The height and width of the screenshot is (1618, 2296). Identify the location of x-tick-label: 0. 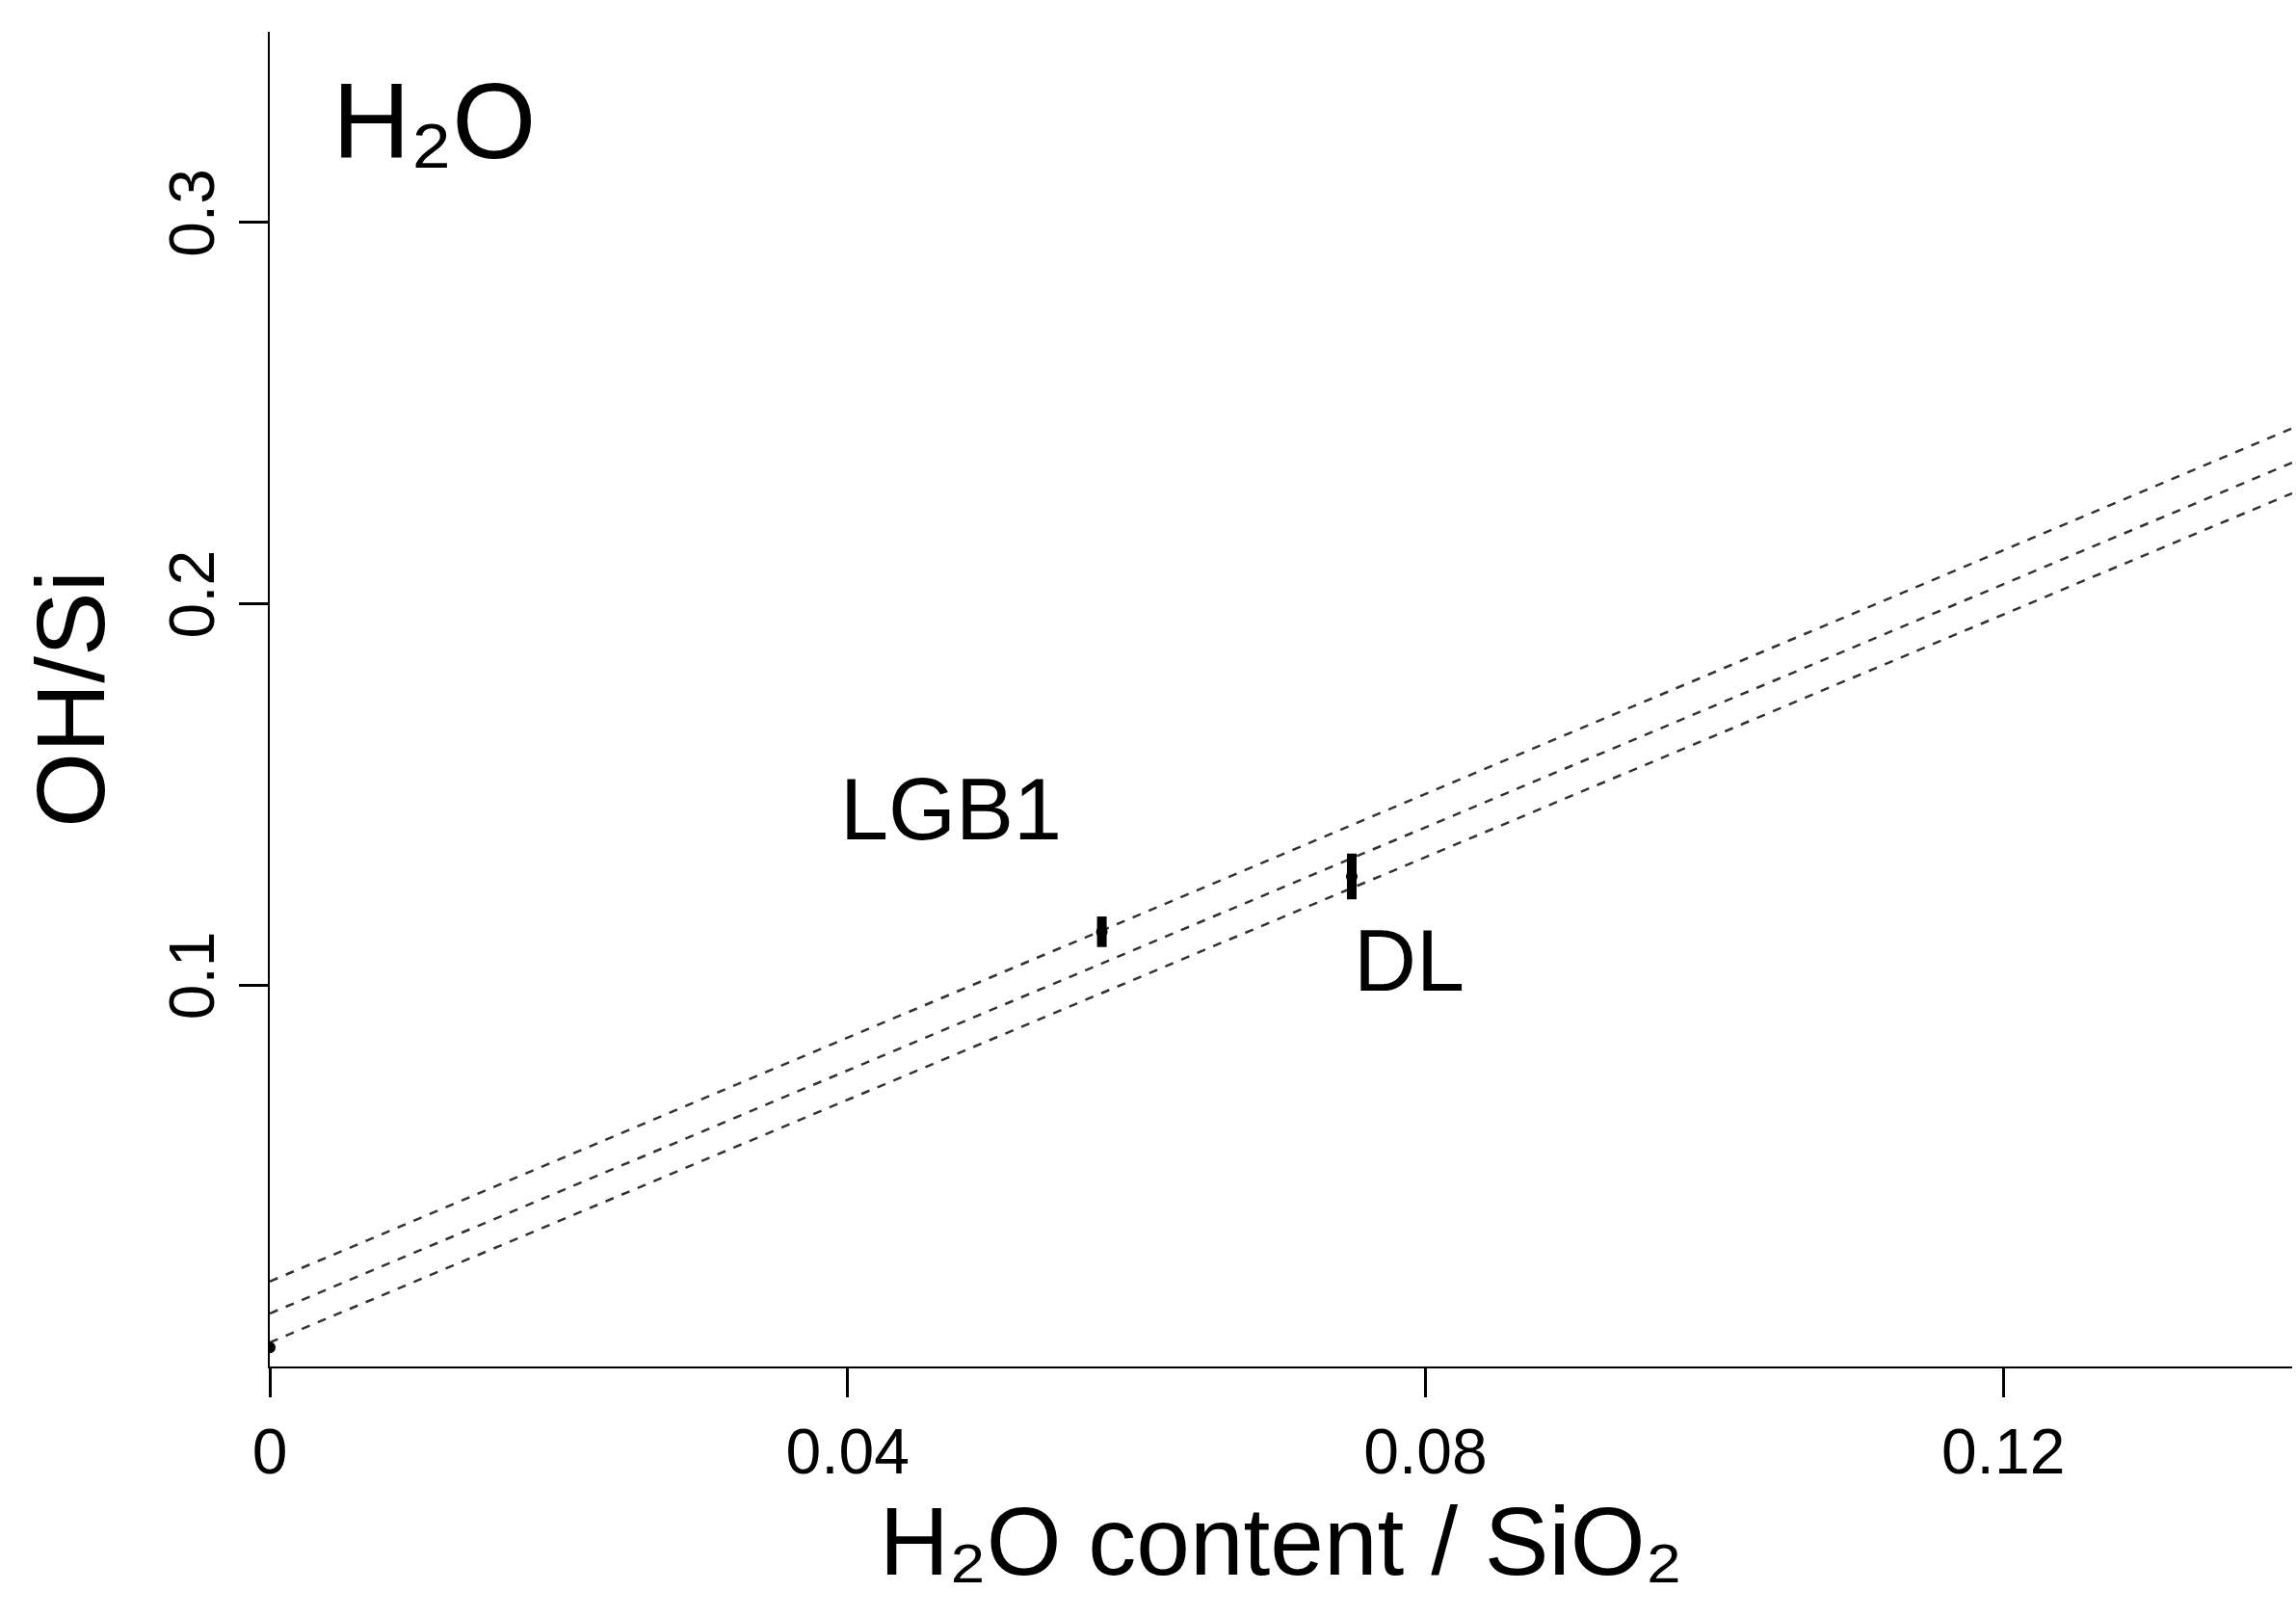
(270, 1452).